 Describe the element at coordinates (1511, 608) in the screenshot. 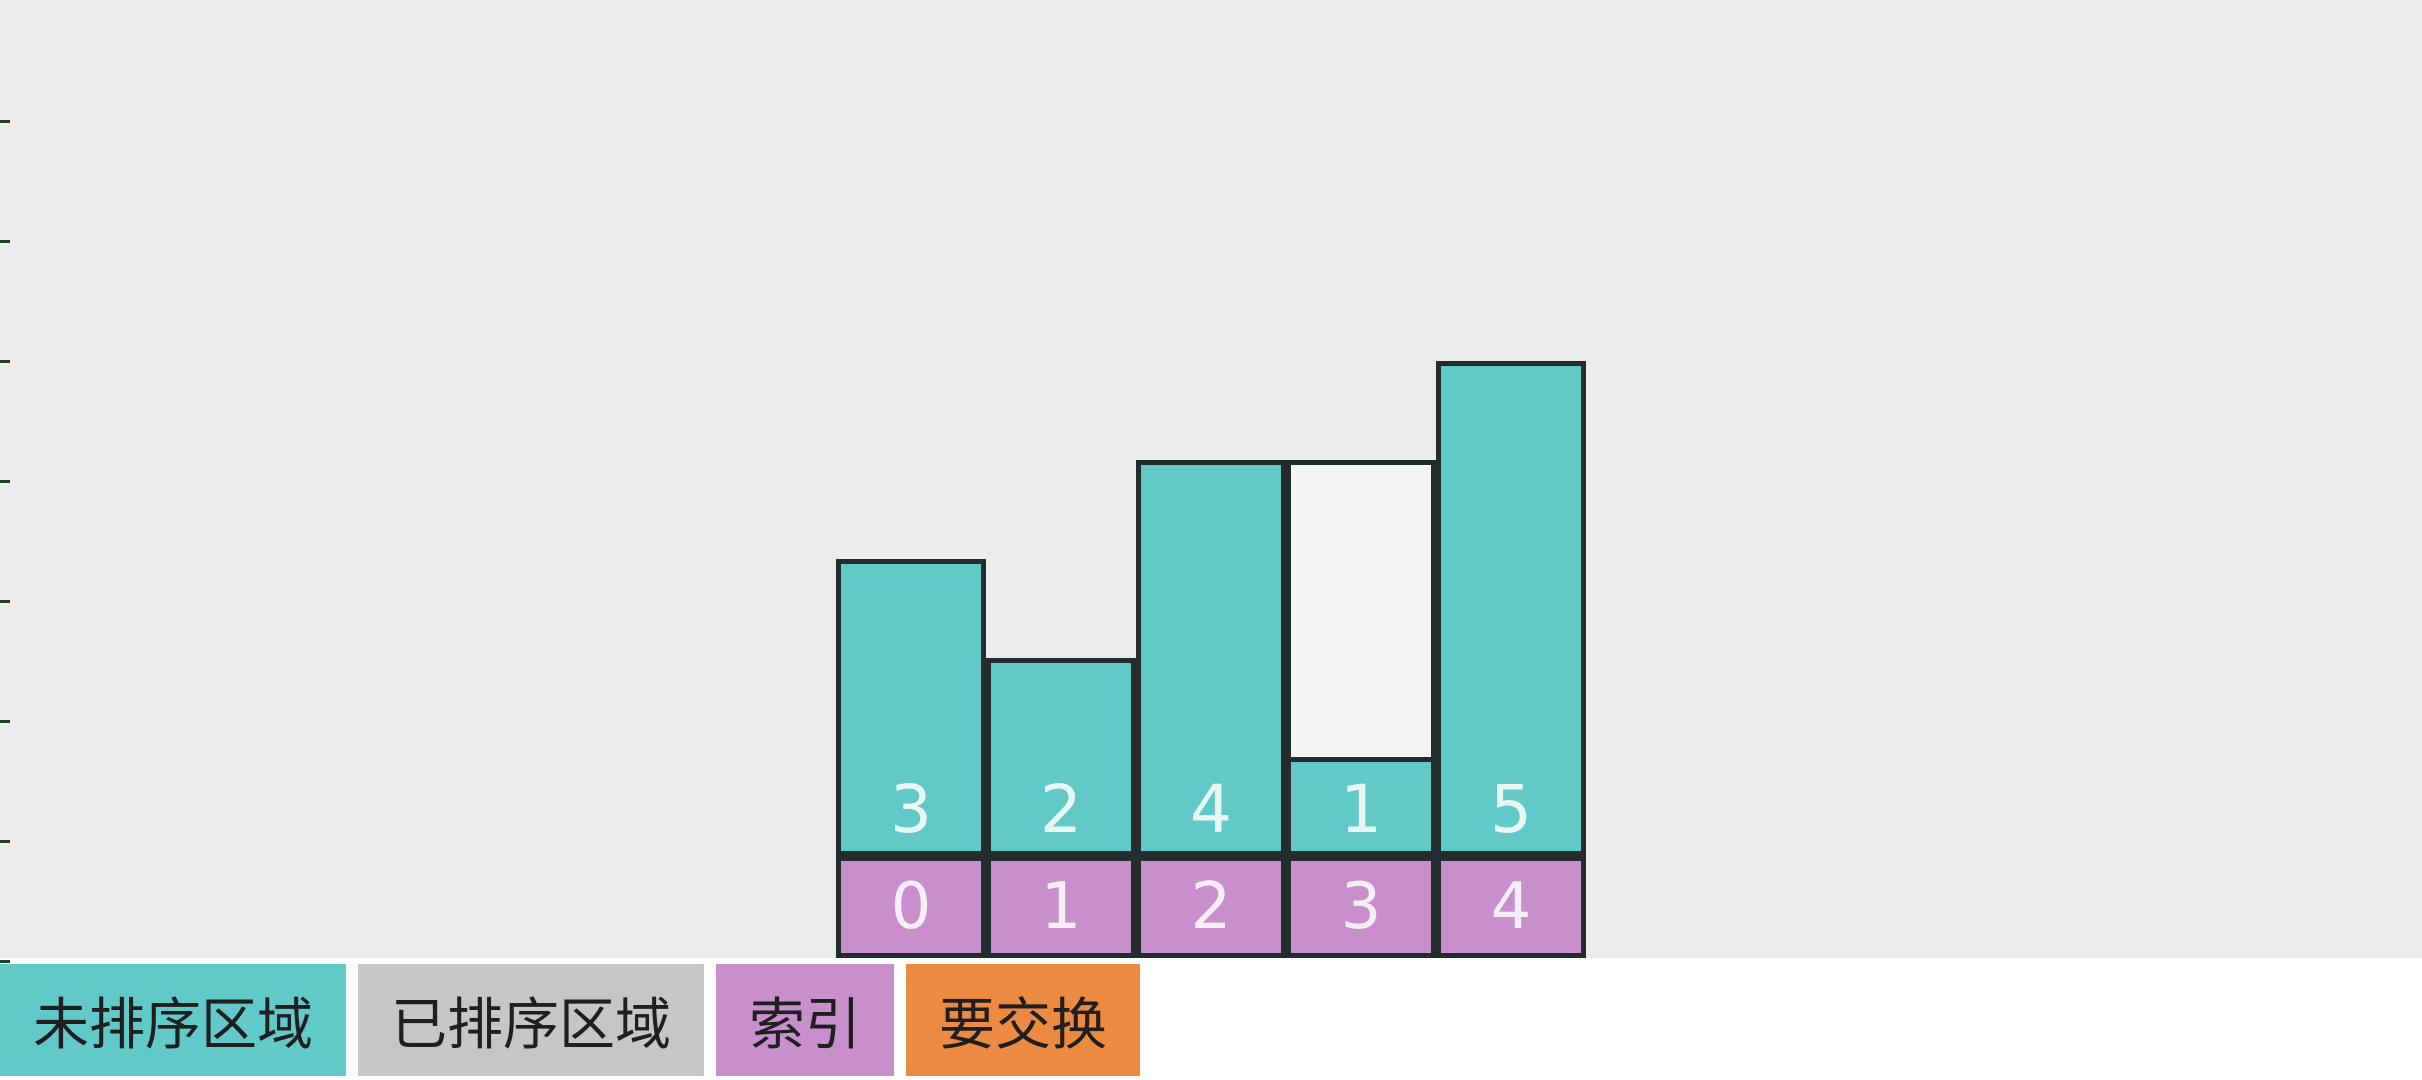

I see `bar-value-5: 5` at that location.